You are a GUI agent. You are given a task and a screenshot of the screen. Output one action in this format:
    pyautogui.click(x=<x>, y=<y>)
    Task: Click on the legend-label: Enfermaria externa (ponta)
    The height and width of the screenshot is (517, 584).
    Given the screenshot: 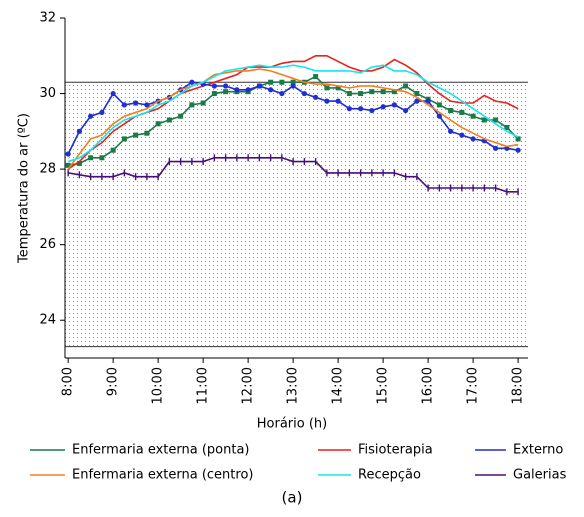 What is the action you would take?
    pyautogui.click(x=161, y=450)
    